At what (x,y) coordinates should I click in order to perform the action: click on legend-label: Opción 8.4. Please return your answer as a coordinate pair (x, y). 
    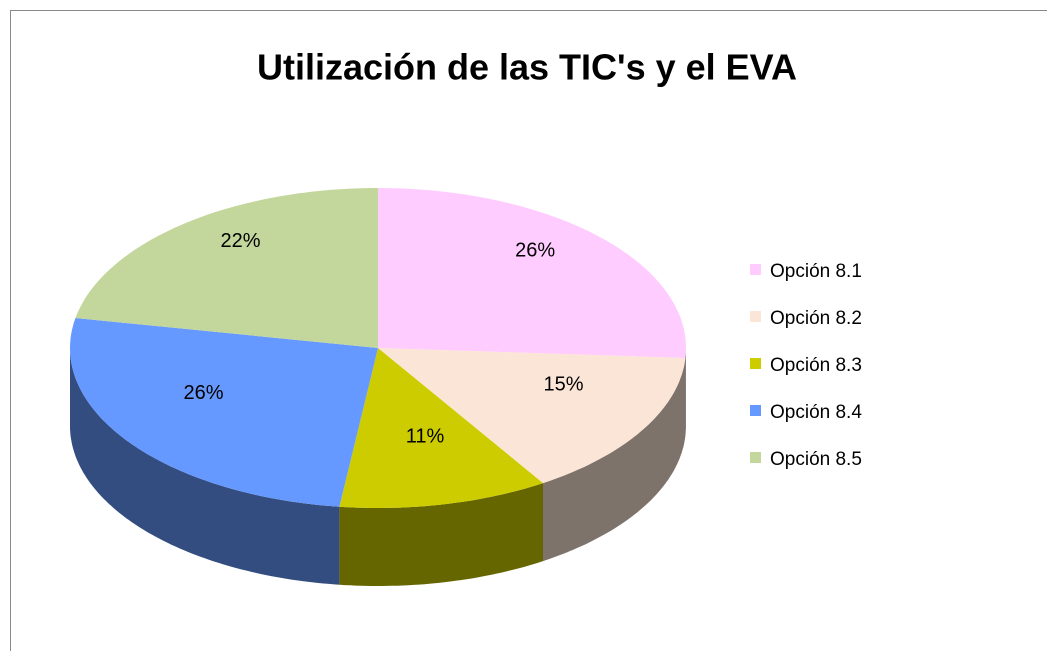
    Looking at the image, I should click on (816, 412).